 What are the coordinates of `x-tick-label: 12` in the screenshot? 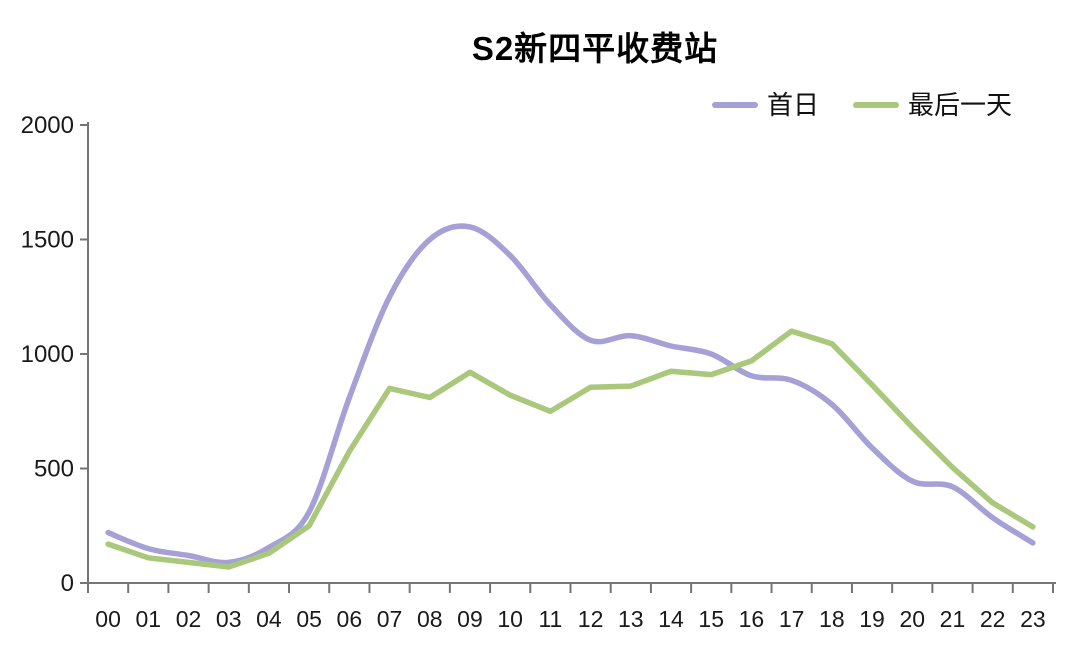 It's located at (591, 619).